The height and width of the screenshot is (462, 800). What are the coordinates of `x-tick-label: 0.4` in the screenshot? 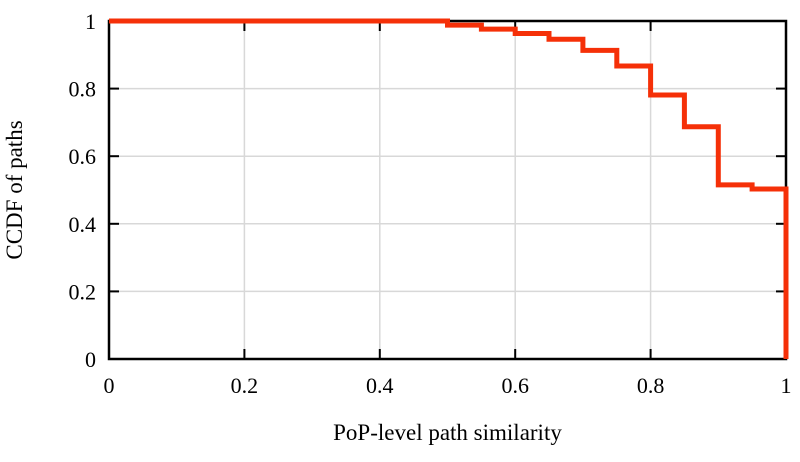 It's located at (380, 385).